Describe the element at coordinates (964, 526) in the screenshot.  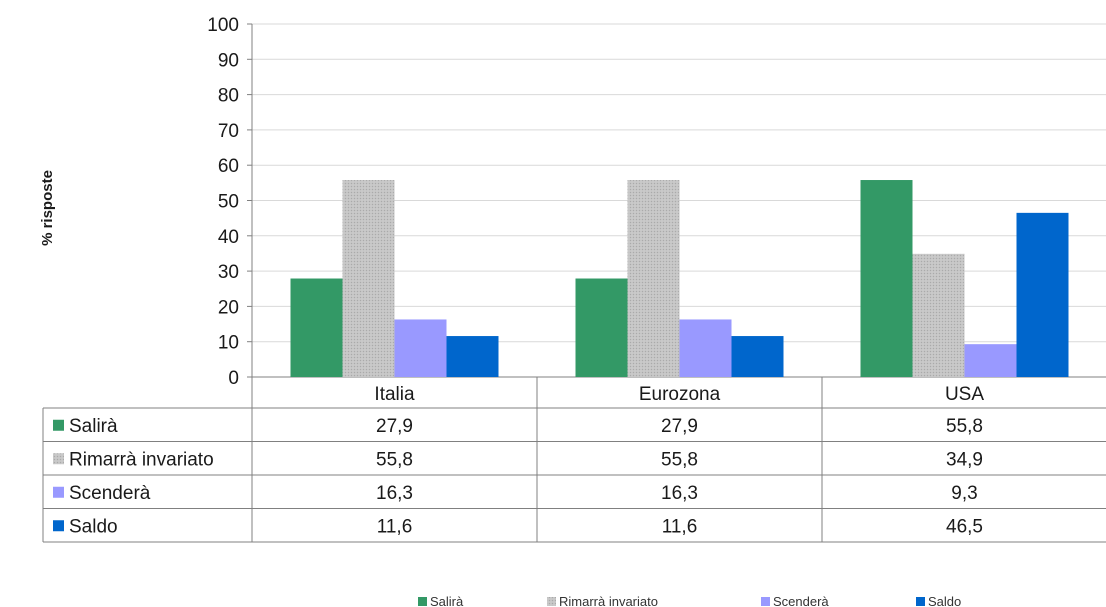
I see `table-cell-value: 46,5` at that location.